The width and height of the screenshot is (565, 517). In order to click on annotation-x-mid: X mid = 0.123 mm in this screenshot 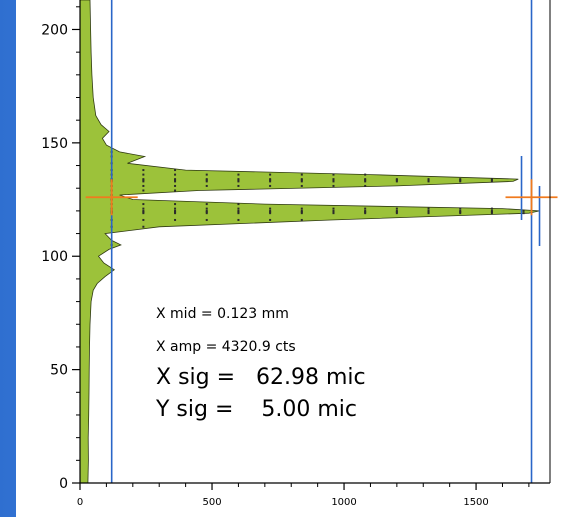, I will do `click(222, 314)`.